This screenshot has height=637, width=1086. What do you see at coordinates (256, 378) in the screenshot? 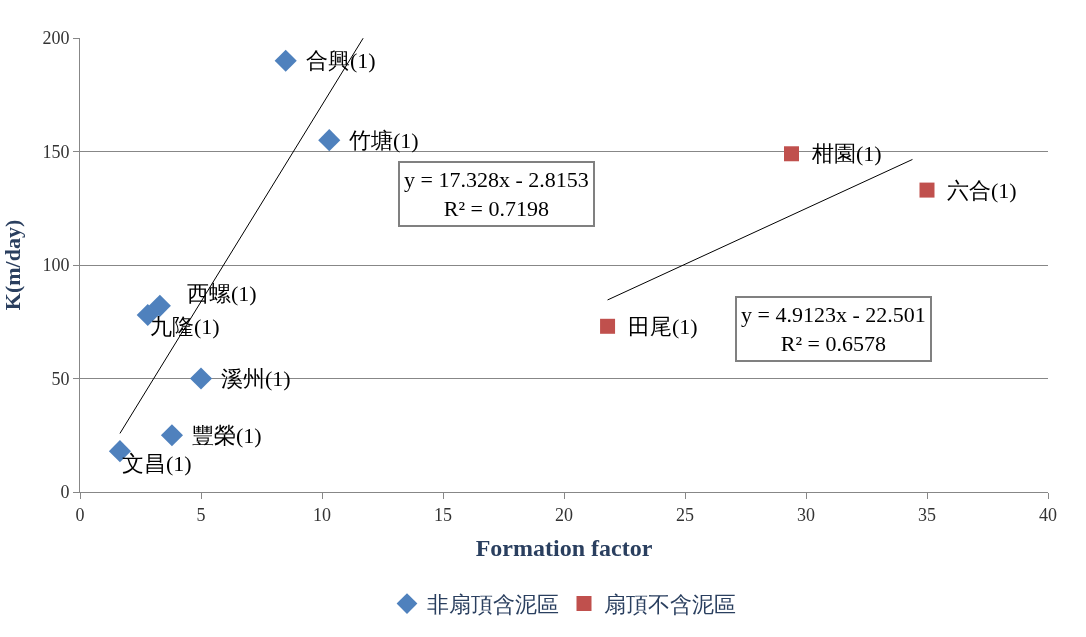
I see `annotation: 溪州(1)` at bounding box center [256, 378].